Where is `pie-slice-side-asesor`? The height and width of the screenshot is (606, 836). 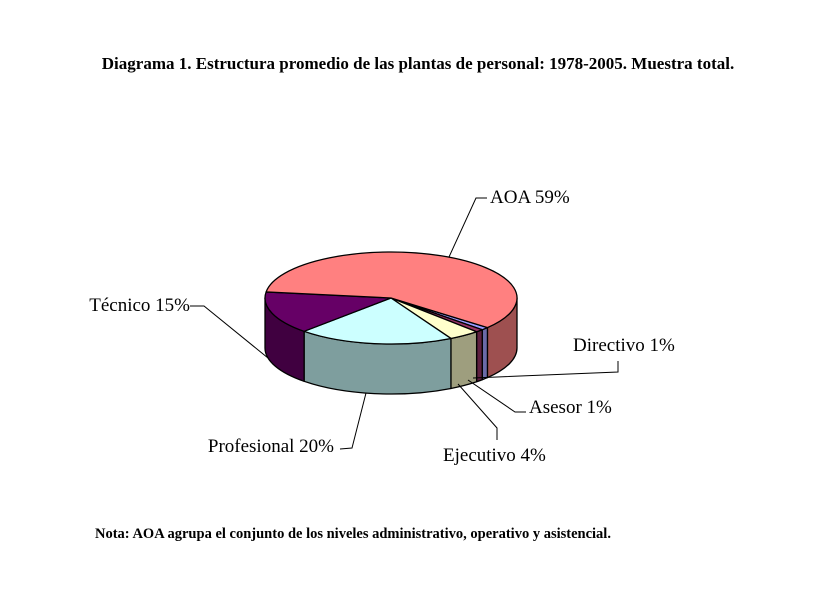
pie-slice-side-asesor is located at coordinates (479, 356).